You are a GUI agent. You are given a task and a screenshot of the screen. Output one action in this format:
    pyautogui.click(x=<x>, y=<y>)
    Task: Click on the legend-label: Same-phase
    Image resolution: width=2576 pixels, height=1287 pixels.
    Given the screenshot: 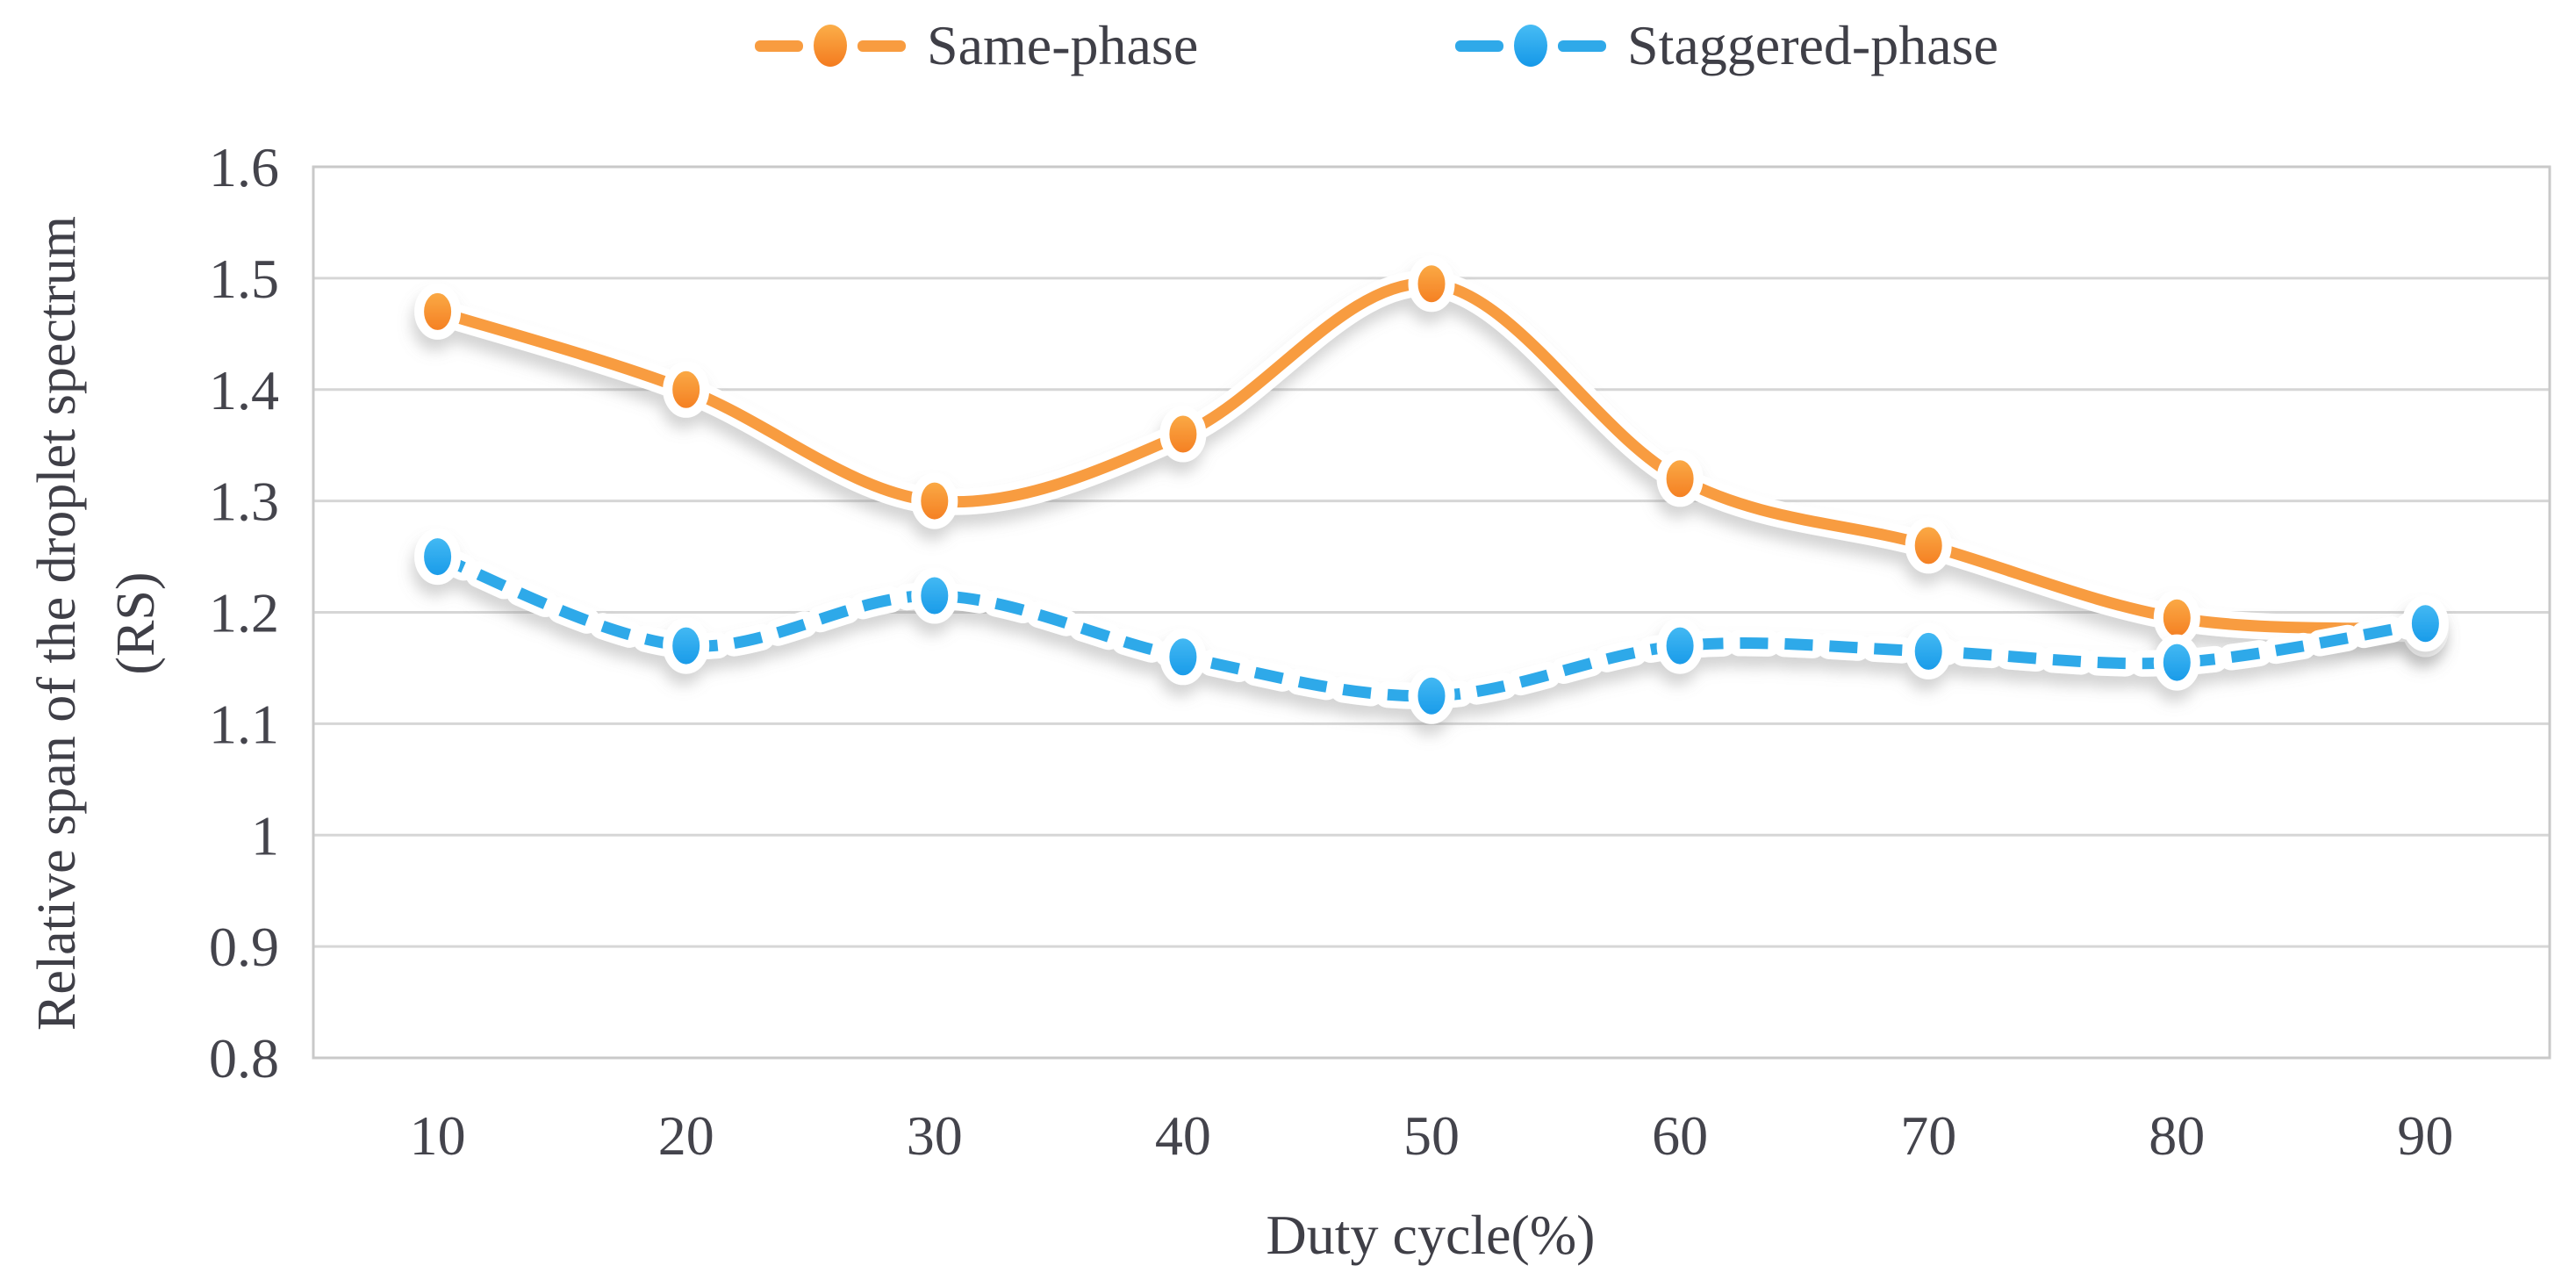 What is the action you would take?
    pyautogui.click(x=1063, y=45)
    